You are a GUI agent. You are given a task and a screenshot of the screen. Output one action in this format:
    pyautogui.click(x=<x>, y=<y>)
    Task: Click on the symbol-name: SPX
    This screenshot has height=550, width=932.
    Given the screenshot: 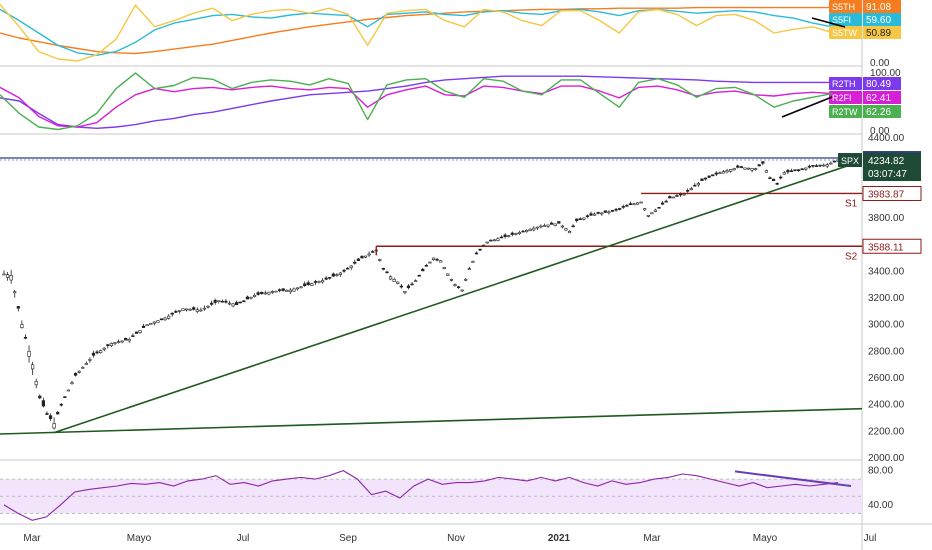 What is the action you would take?
    pyautogui.click(x=850, y=161)
    